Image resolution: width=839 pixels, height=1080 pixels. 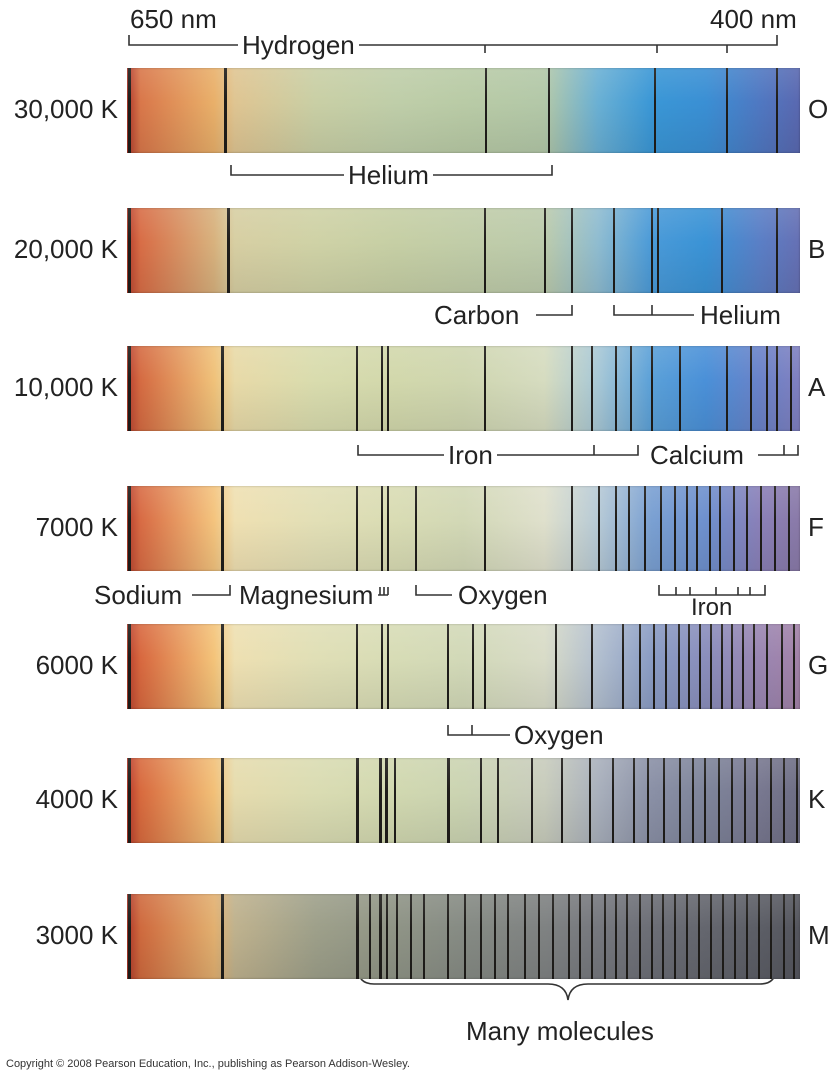 What do you see at coordinates (817, 387) in the screenshot?
I see `spectral-class-label: A` at bounding box center [817, 387].